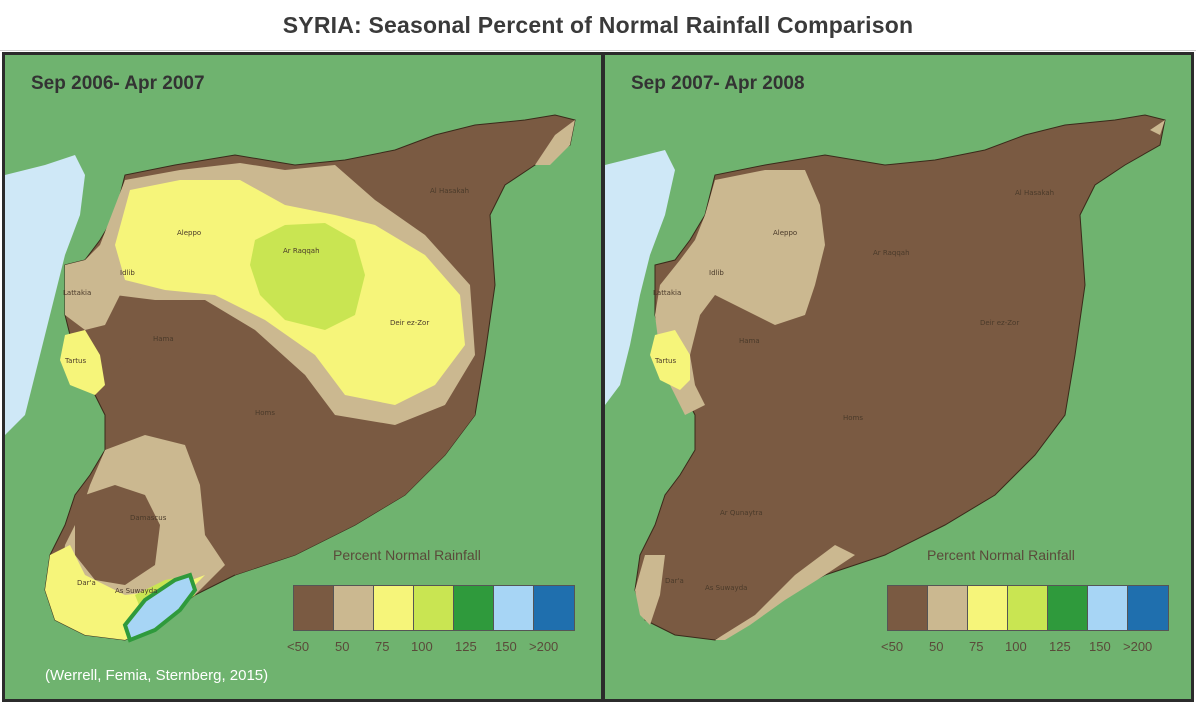  Describe the element at coordinates (718, 83) in the screenshot. I see `period-label: Sep 2007- Apr 2008` at that location.